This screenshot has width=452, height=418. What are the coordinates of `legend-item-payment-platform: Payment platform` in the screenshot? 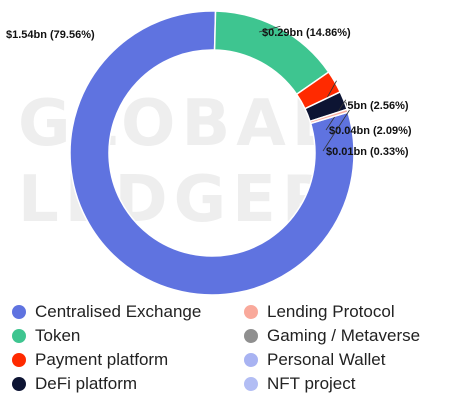 It's located at (90, 360).